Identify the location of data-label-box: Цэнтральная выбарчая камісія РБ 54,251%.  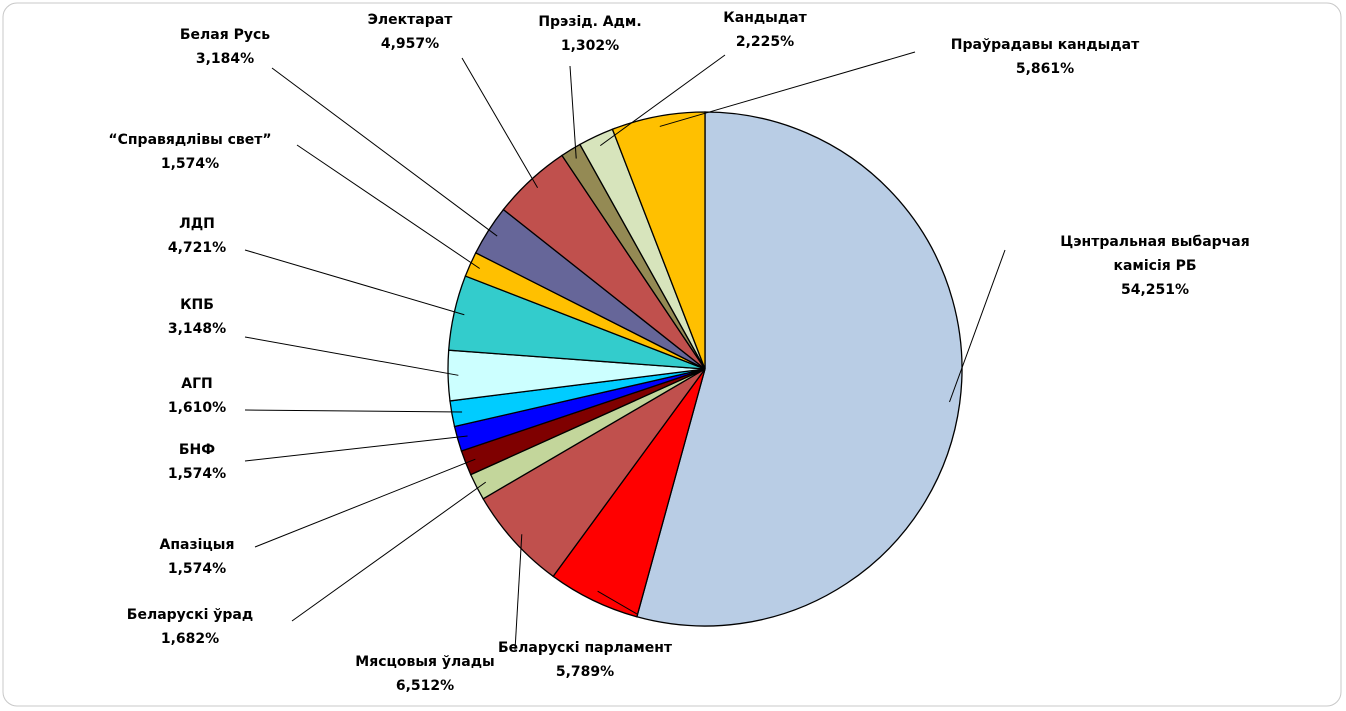
(1155, 266).